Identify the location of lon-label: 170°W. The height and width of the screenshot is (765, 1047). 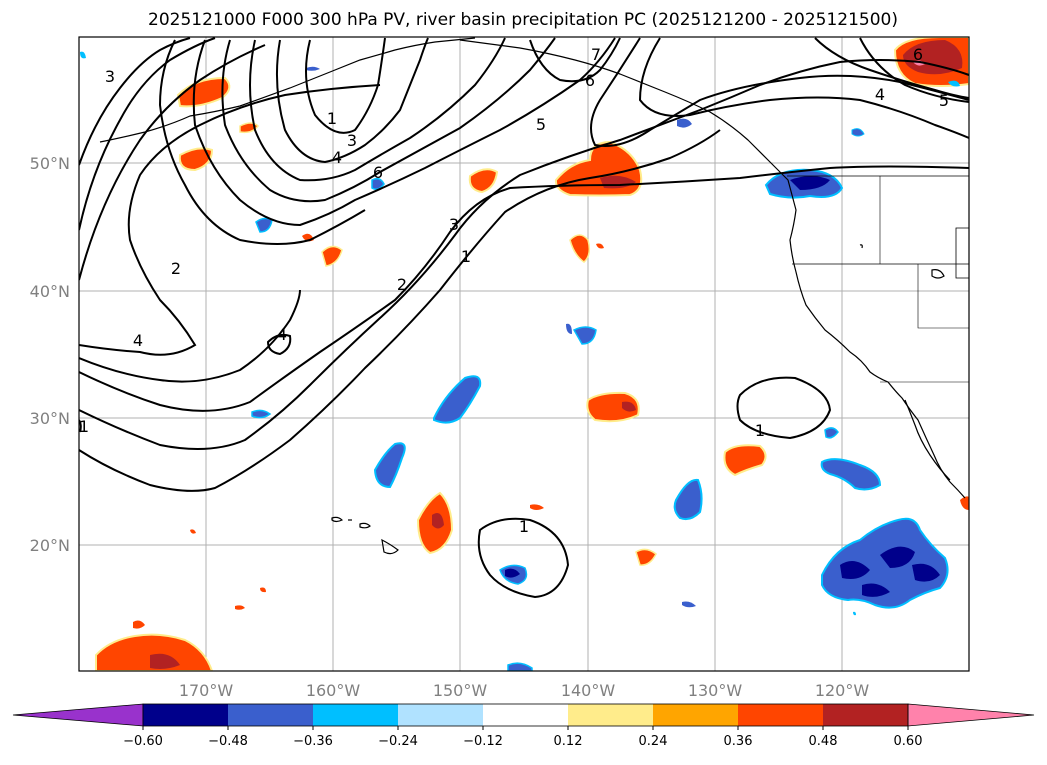
(206, 690).